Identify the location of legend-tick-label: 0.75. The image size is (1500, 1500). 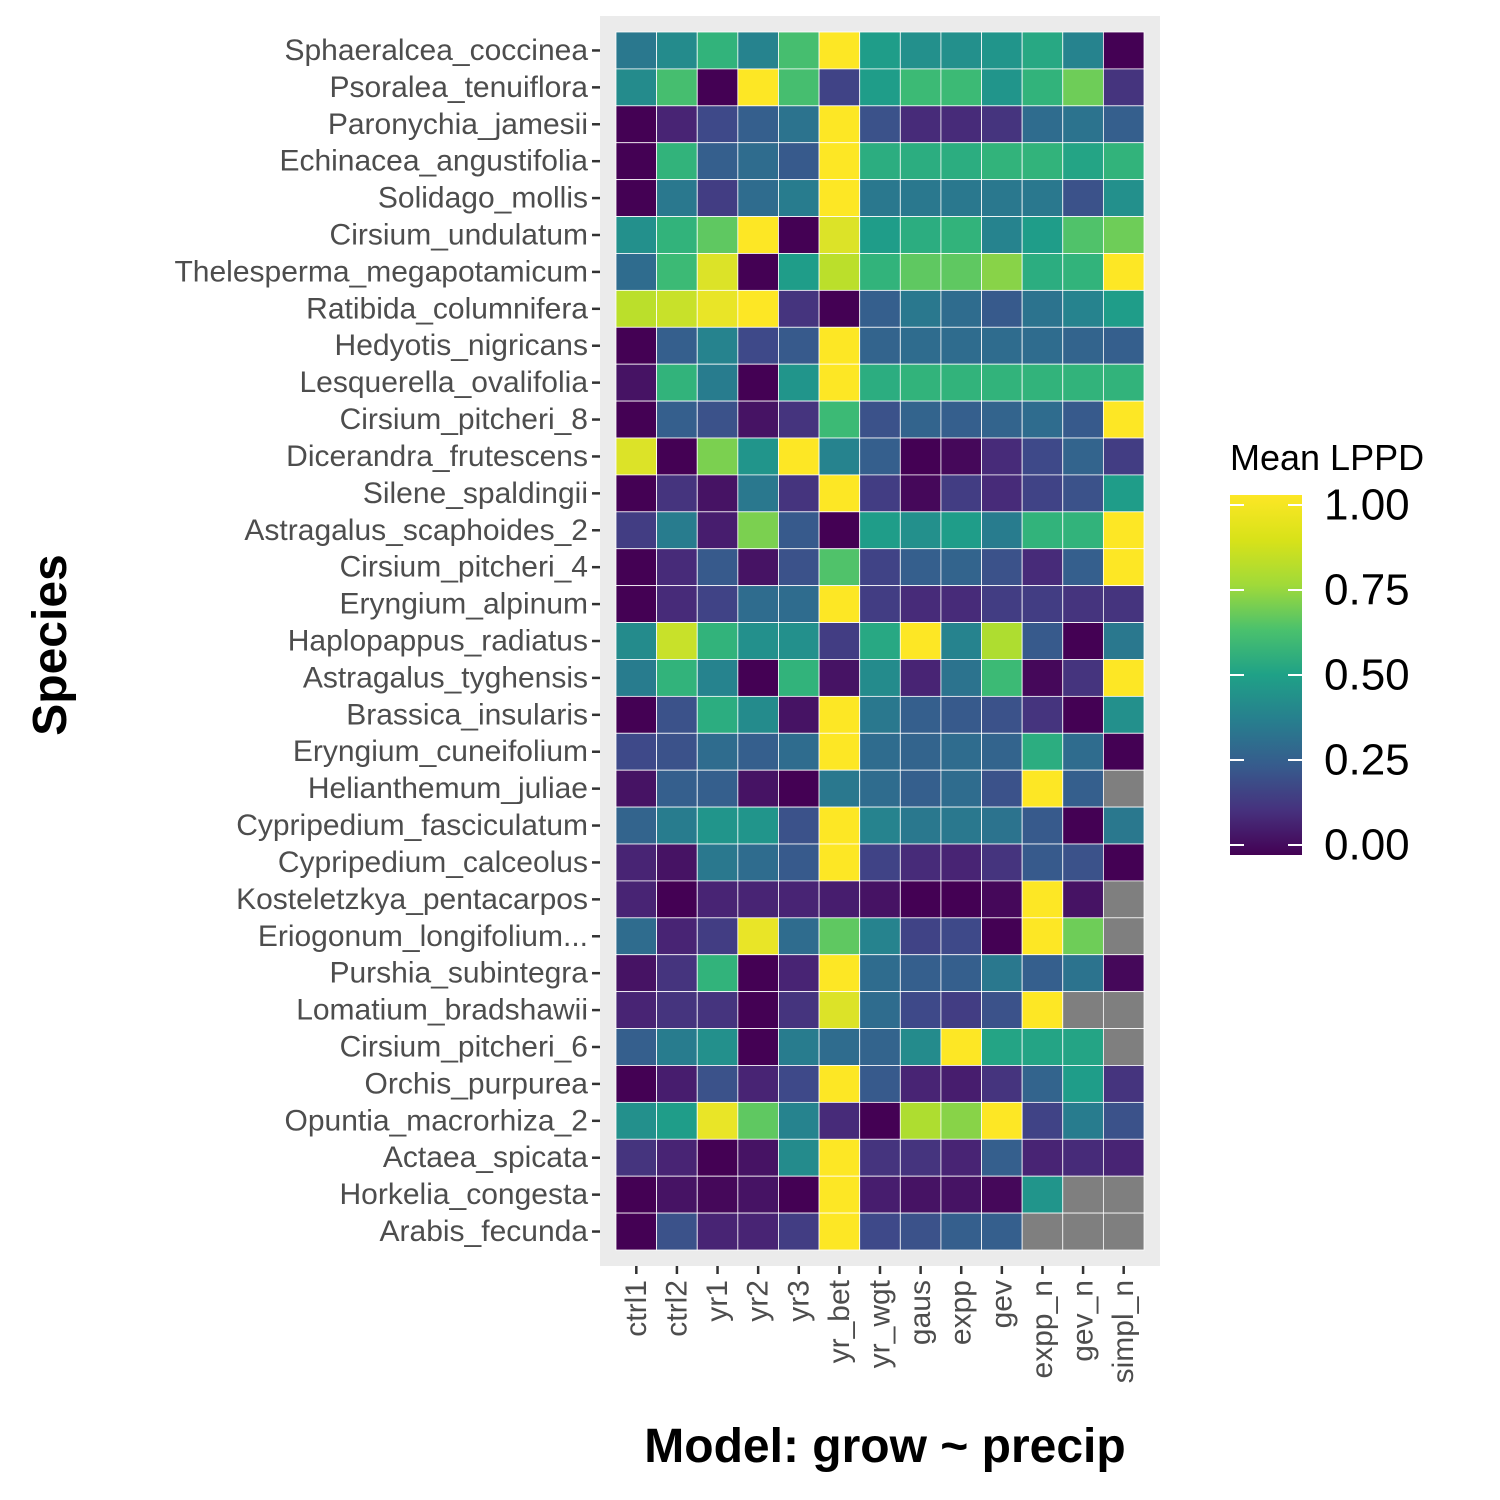
(1367, 590).